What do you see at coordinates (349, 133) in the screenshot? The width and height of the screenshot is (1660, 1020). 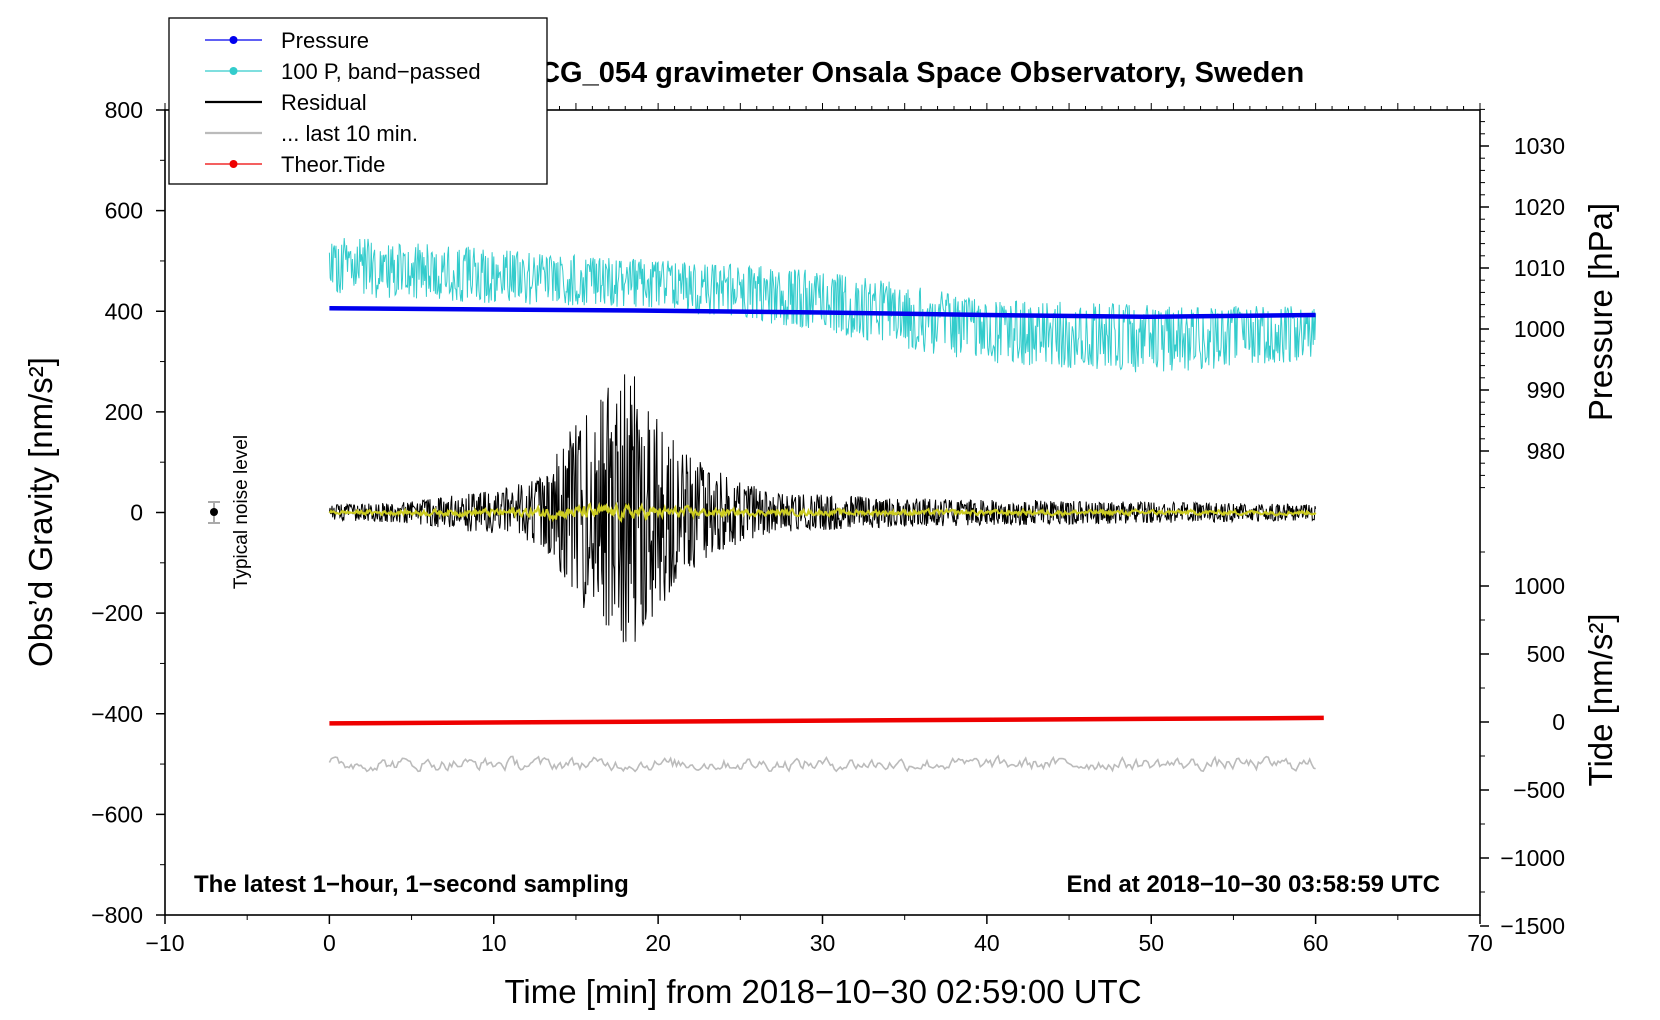 I see `legend-label: ... last 10 min.` at bounding box center [349, 133].